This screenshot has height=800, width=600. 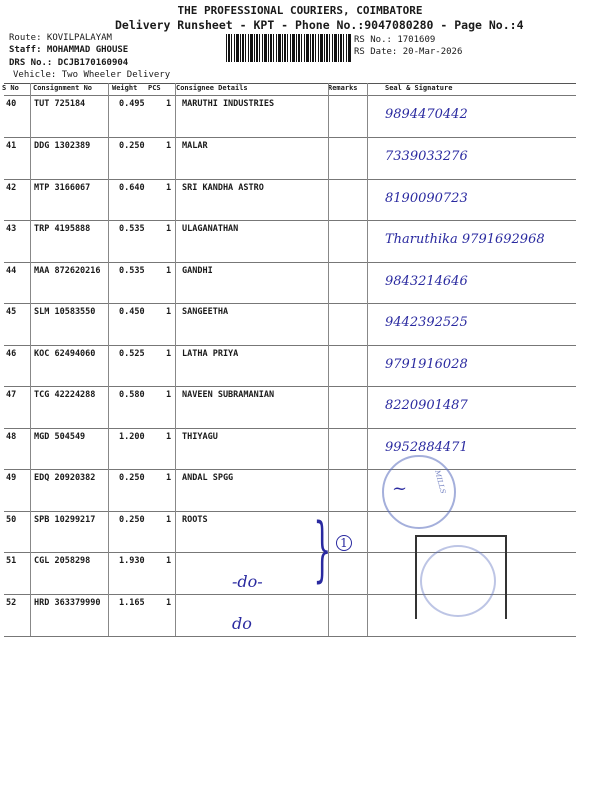 What do you see at coordinates (11, 603) in the screenshot?
I see `serial-number: 52` at bounding box center [11, 603].